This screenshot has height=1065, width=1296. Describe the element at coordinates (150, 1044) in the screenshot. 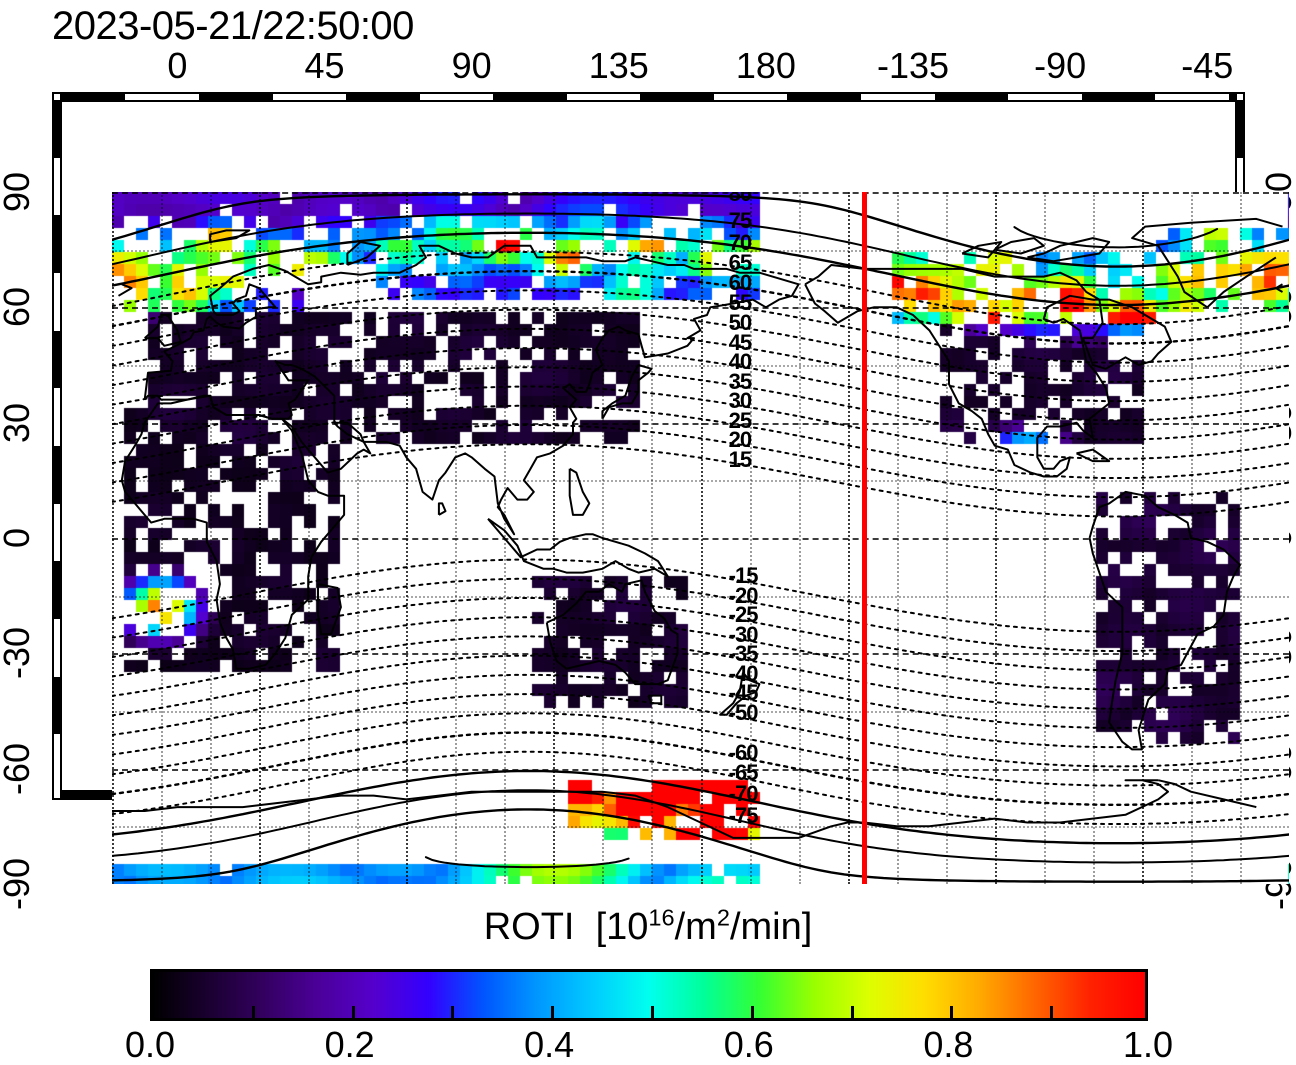

I see `colorbar-tick-label-0.0: 0.0` at that location.